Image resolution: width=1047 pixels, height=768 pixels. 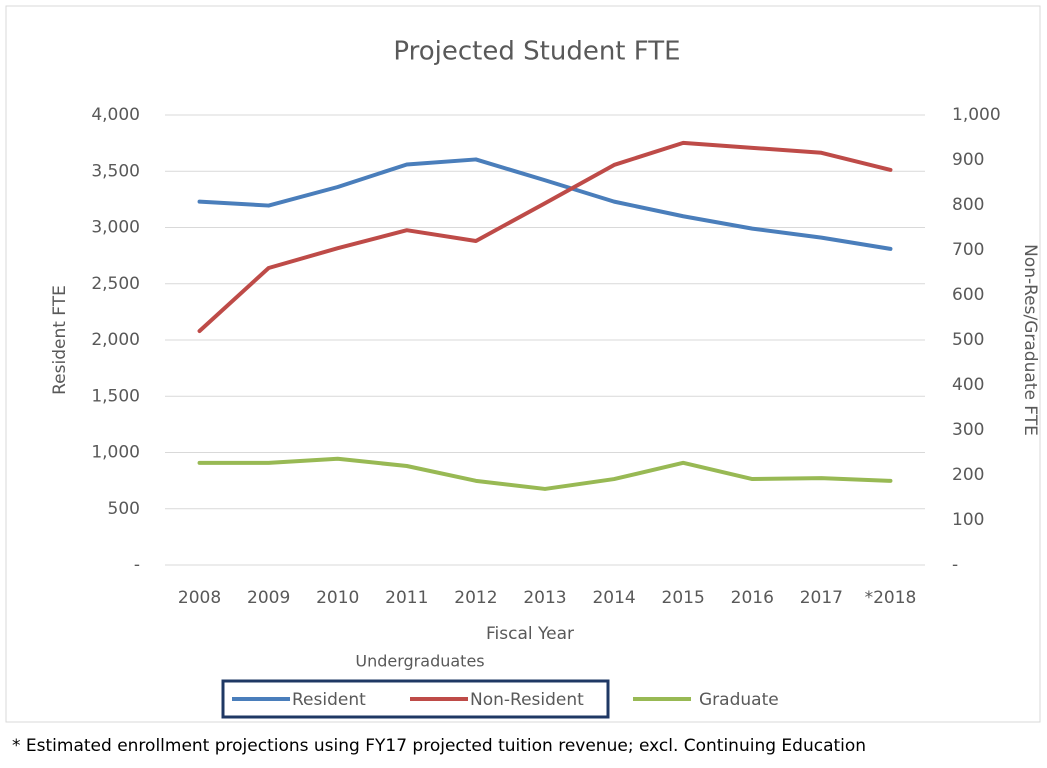 What do you see at coordinates (968, 250) in the screenshot?
I see `y2-tick-label: 700` at bounding box center [968, 250].